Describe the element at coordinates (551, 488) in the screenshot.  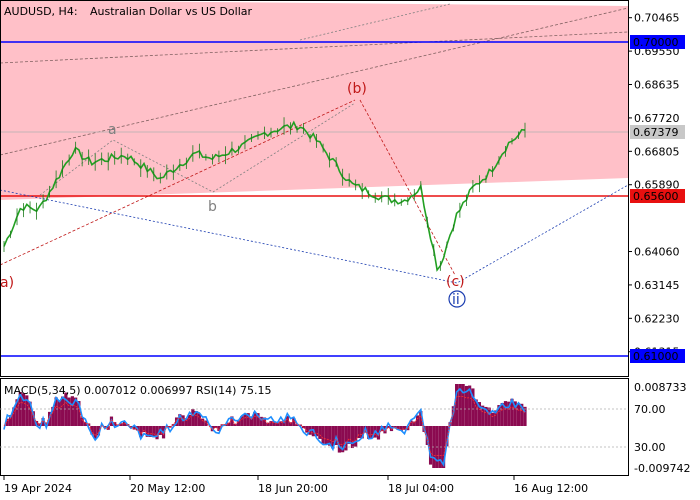
I see `time-axis-label: 16 Aug 12:00` at that location.